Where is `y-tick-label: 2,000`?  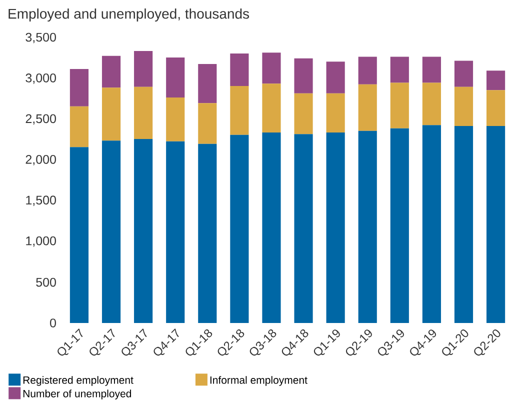
y-tick-label: 2,000 is located at coordinates (41, 160).